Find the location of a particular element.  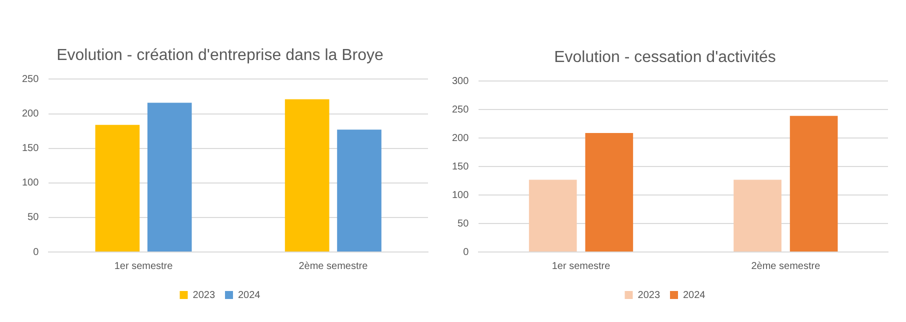

chart-title: Evolution - cessation d'activités is located at coordinates (665, 57).